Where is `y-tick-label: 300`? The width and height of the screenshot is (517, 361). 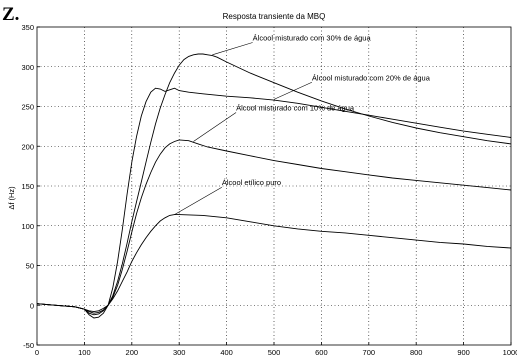
y-tick-label: 300 is located at coordinates (27, 67).